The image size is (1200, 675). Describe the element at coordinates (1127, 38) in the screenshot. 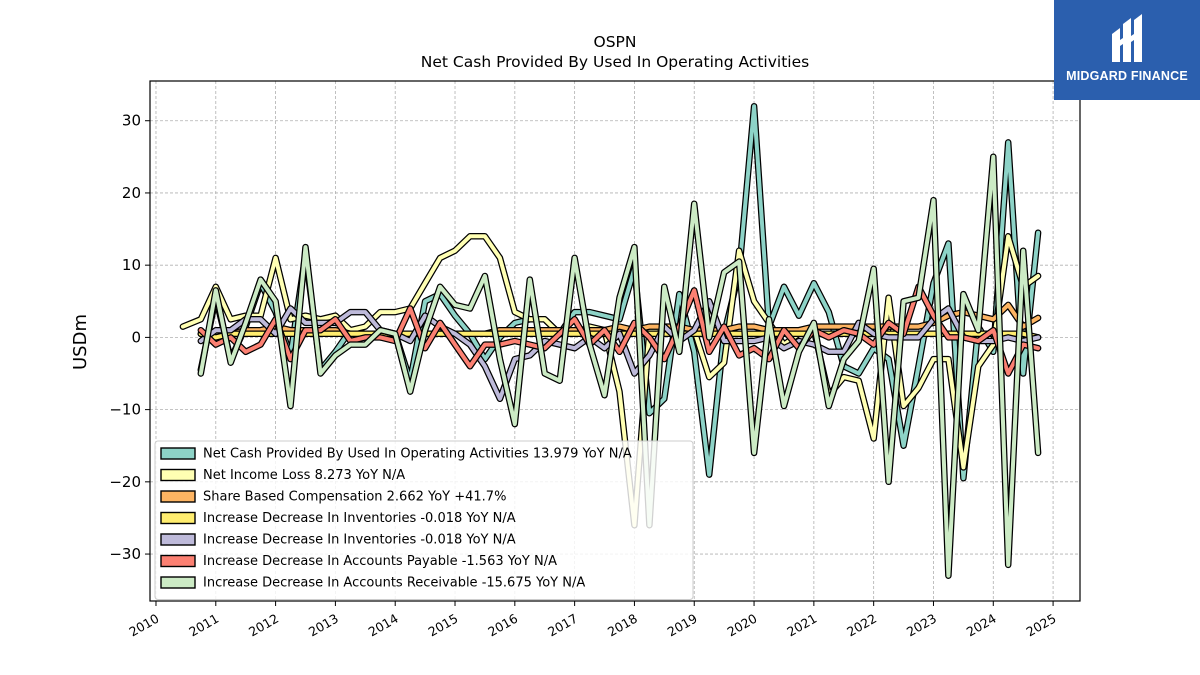

I see `midgard-monogram-icon` at that location.